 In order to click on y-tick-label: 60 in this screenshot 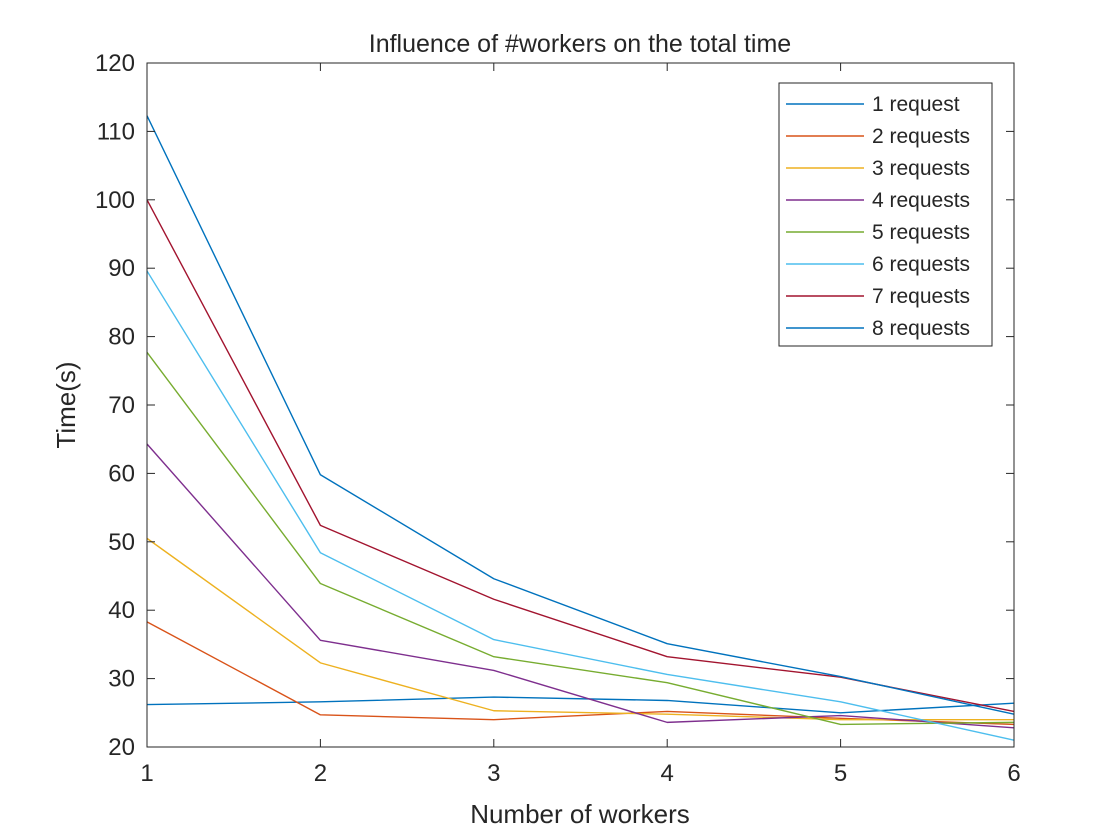, I will do `click(121, 473)`.